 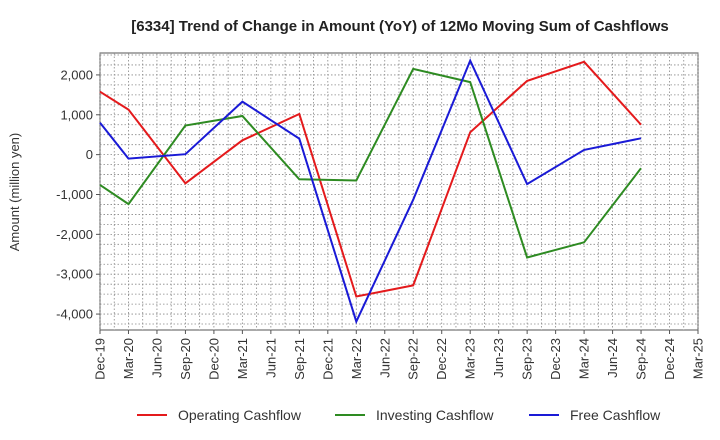 What do you see at coordinates (74, 194) in the screenshot?
I see `y-tick-label: -1,000` at bounding box center [74, 194].